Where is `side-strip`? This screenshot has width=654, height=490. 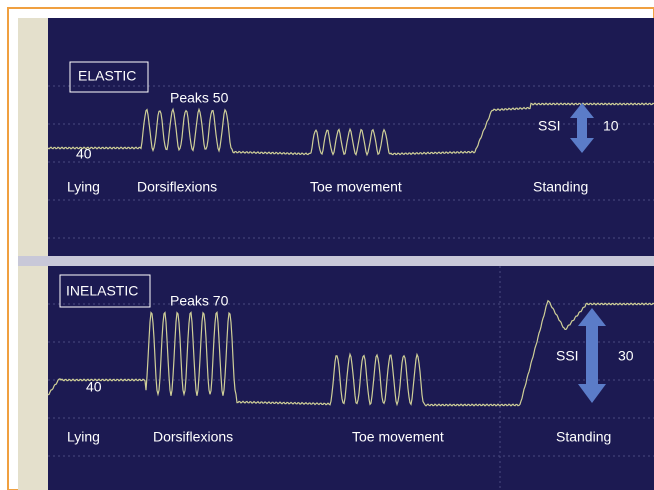 side-strip is located at coordinates (33, 254).